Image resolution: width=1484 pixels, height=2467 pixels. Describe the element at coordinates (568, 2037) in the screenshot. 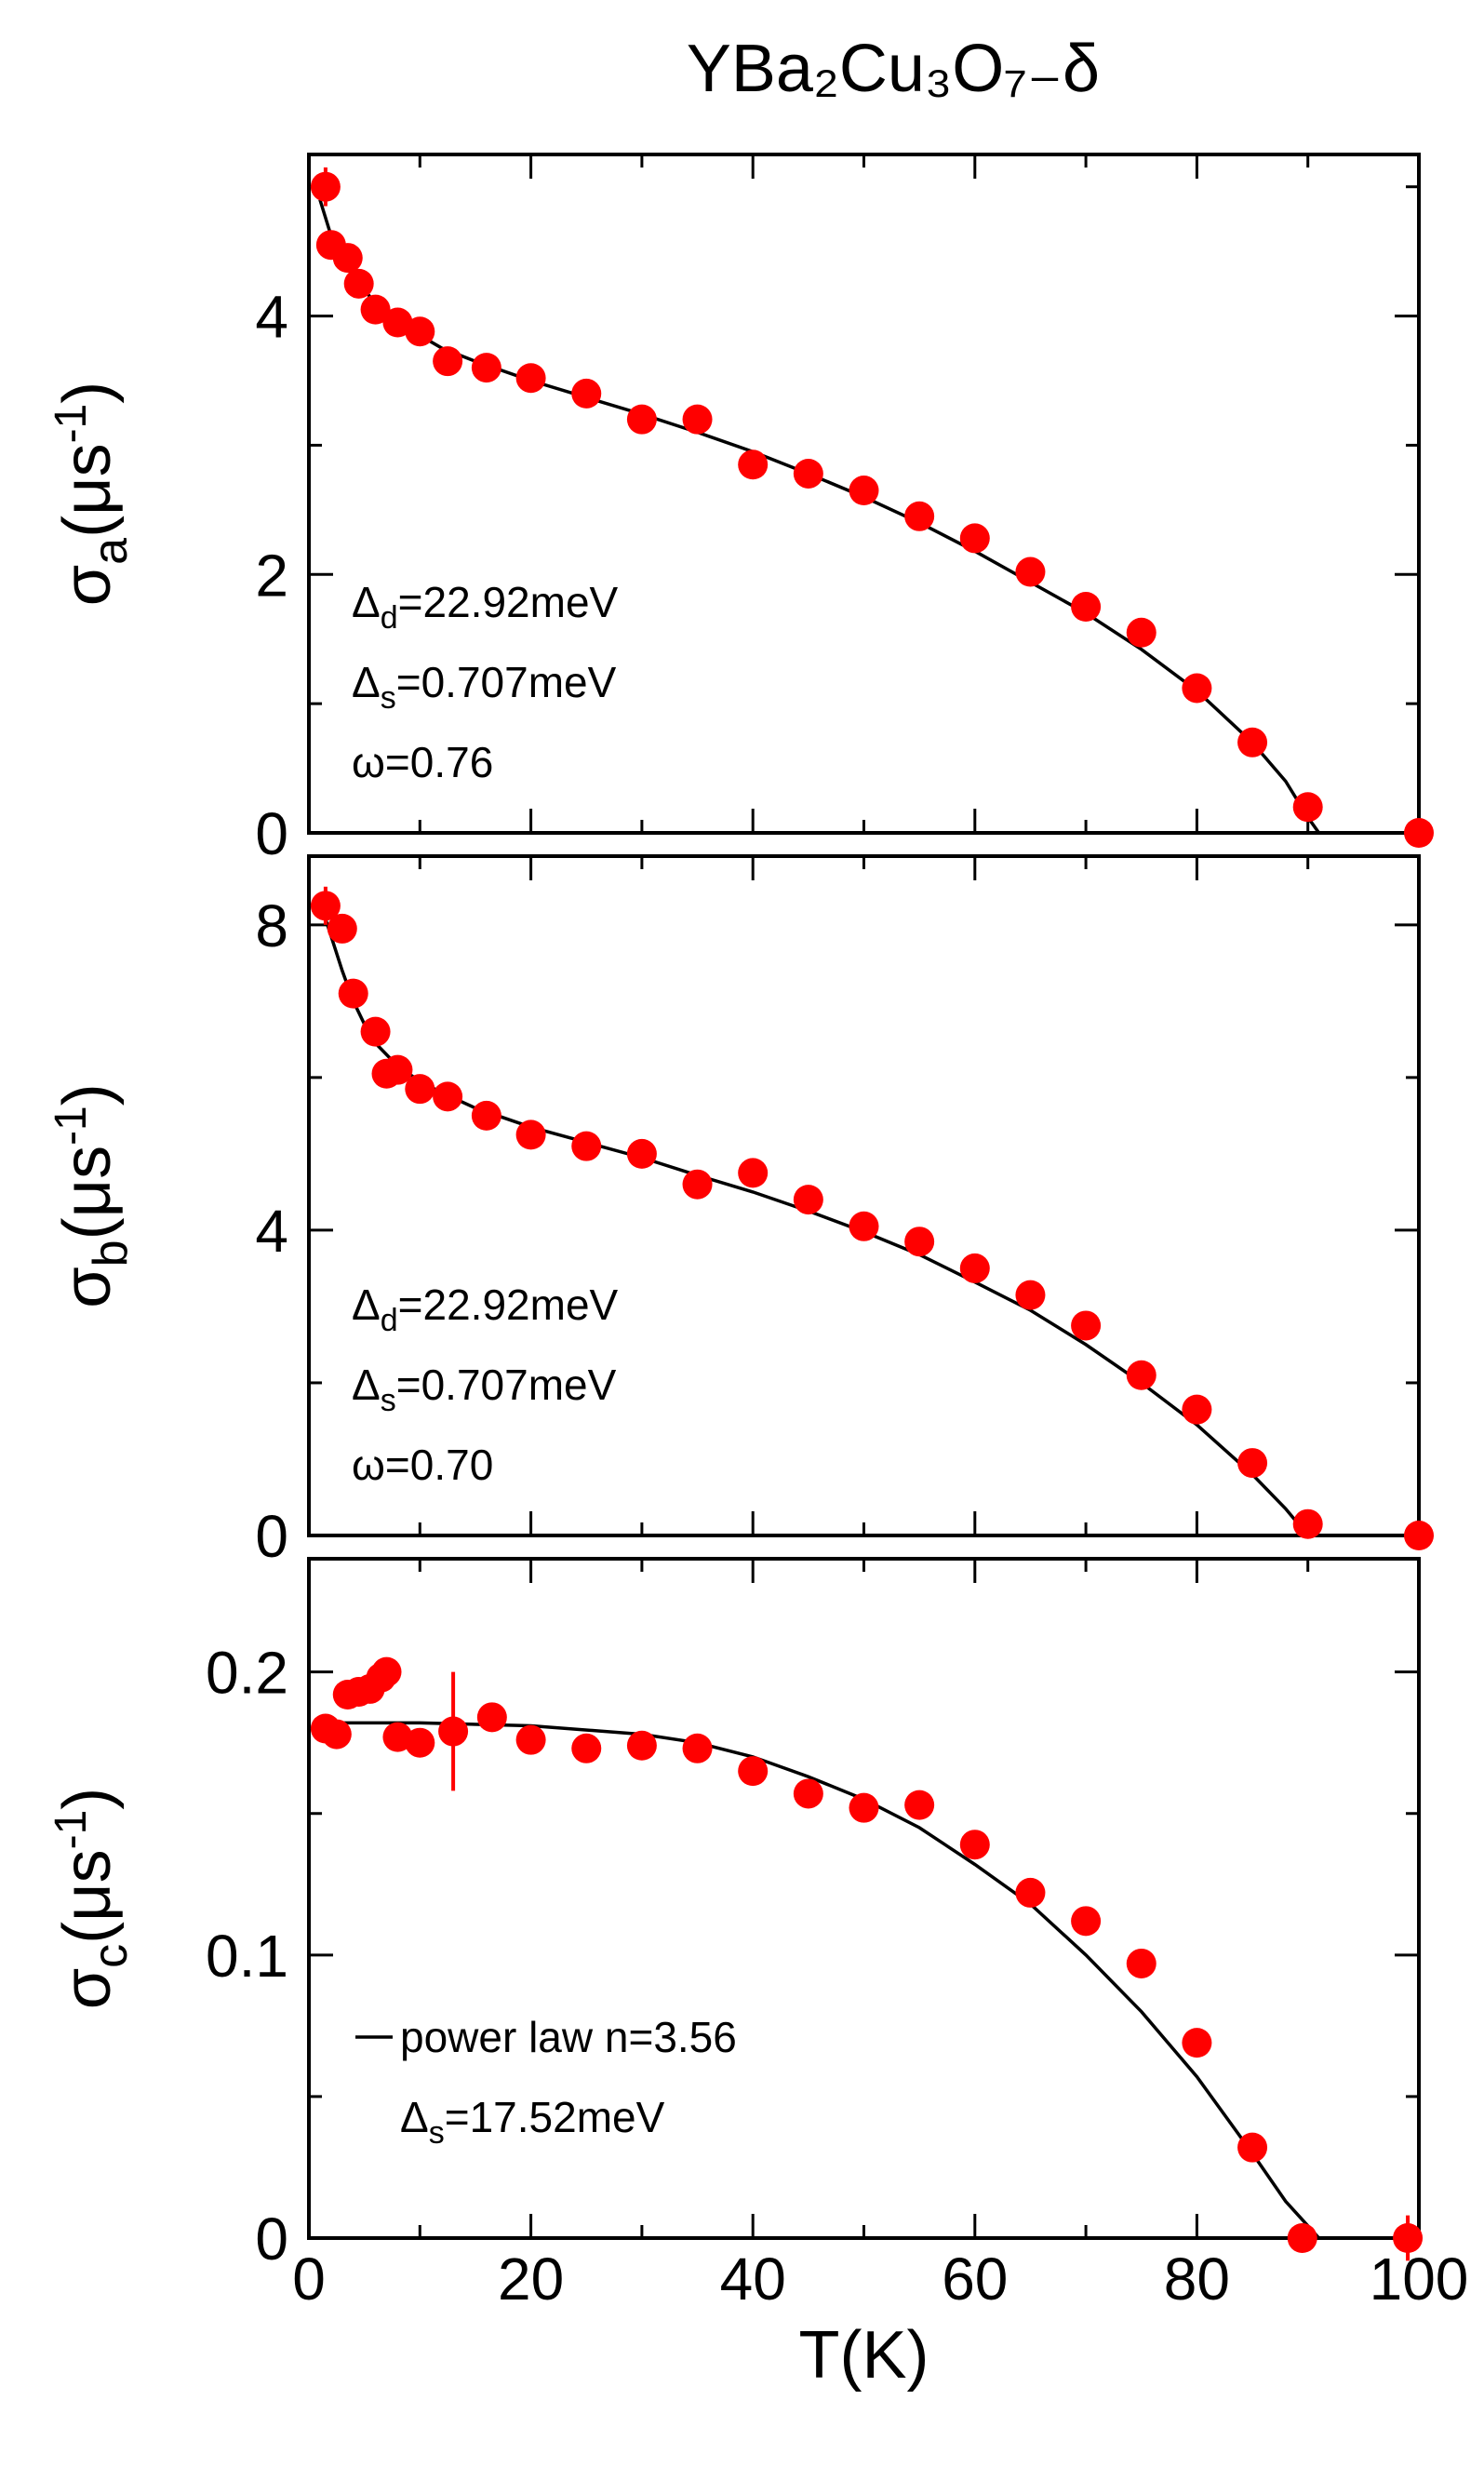

I see `annotation: power law n=3.56` at that location.